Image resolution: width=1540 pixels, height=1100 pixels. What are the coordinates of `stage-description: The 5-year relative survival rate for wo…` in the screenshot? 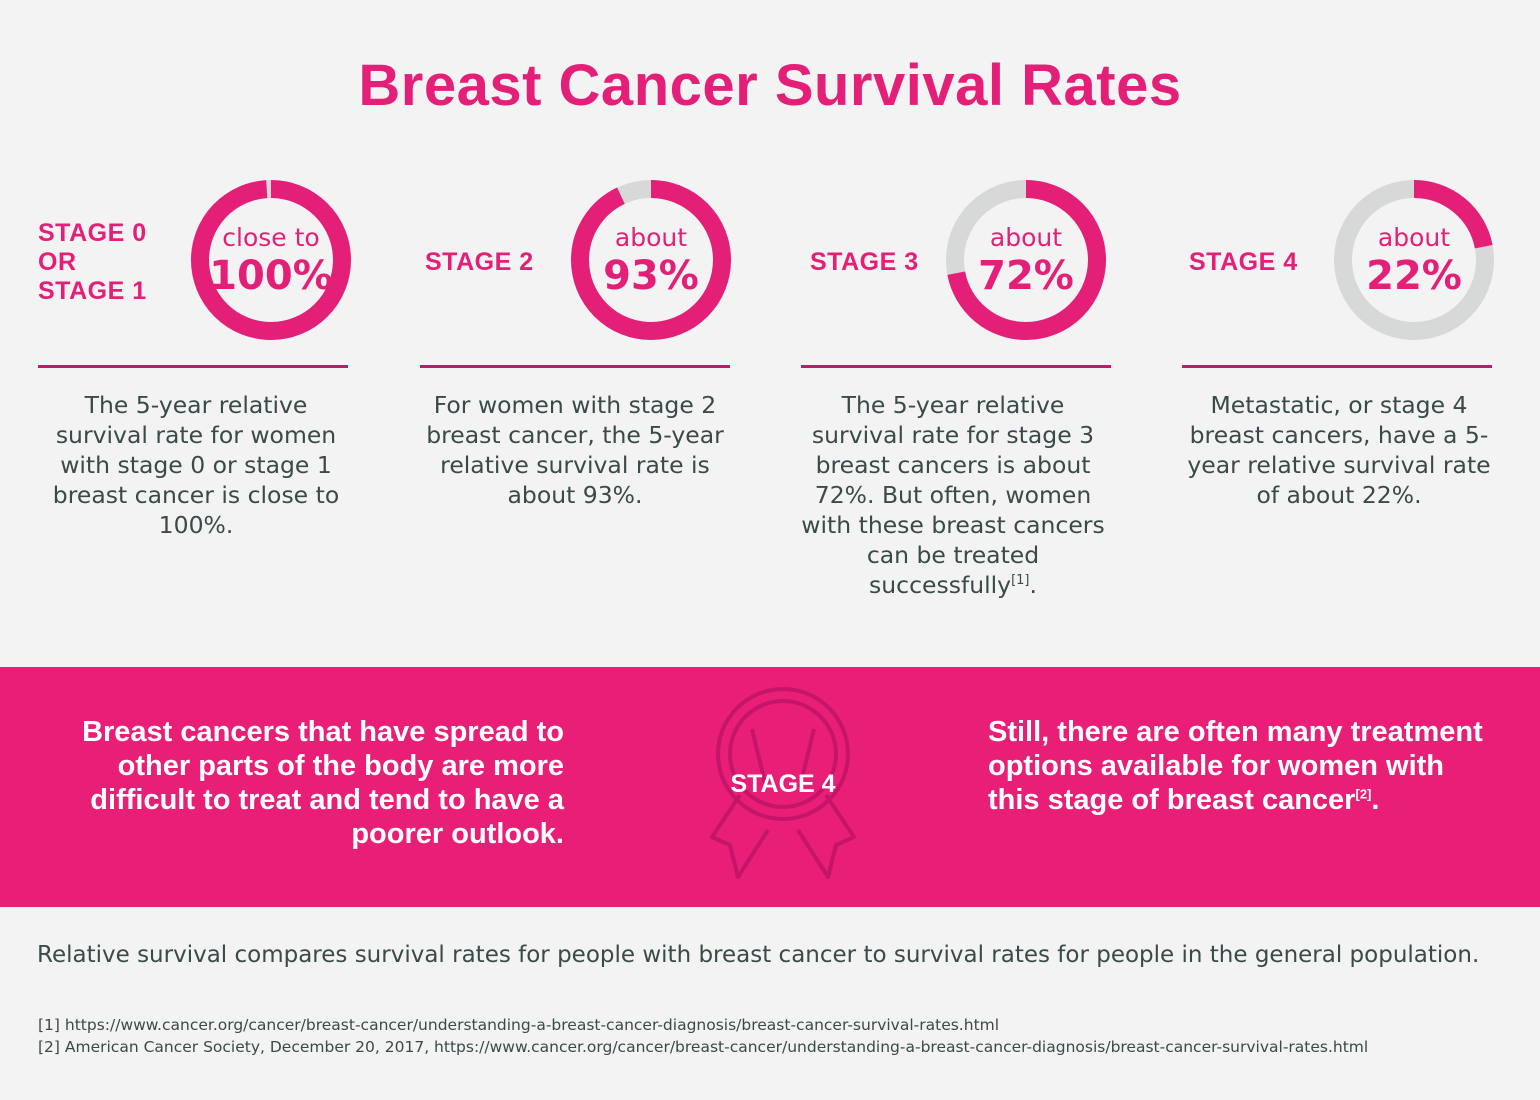 It's located at (196, 465).